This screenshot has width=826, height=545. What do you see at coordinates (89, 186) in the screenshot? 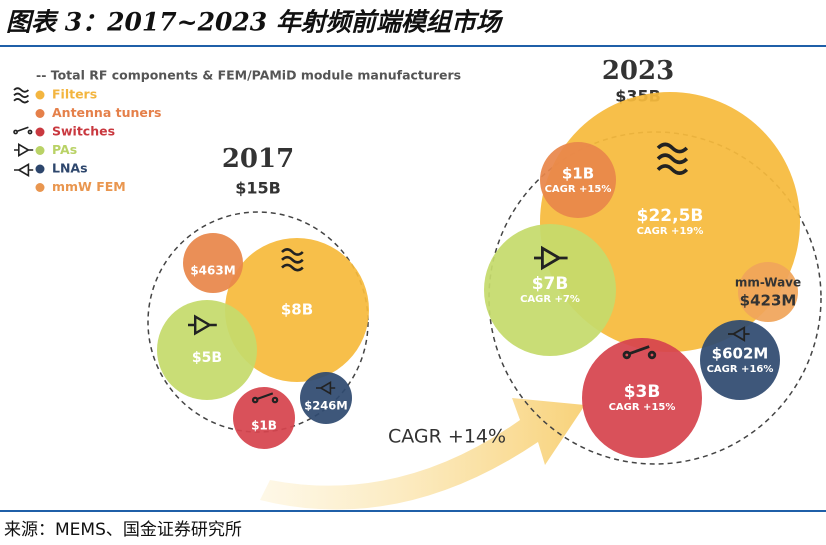
I see `legend-label: mmW FEM` at bounding box center [89, 186].